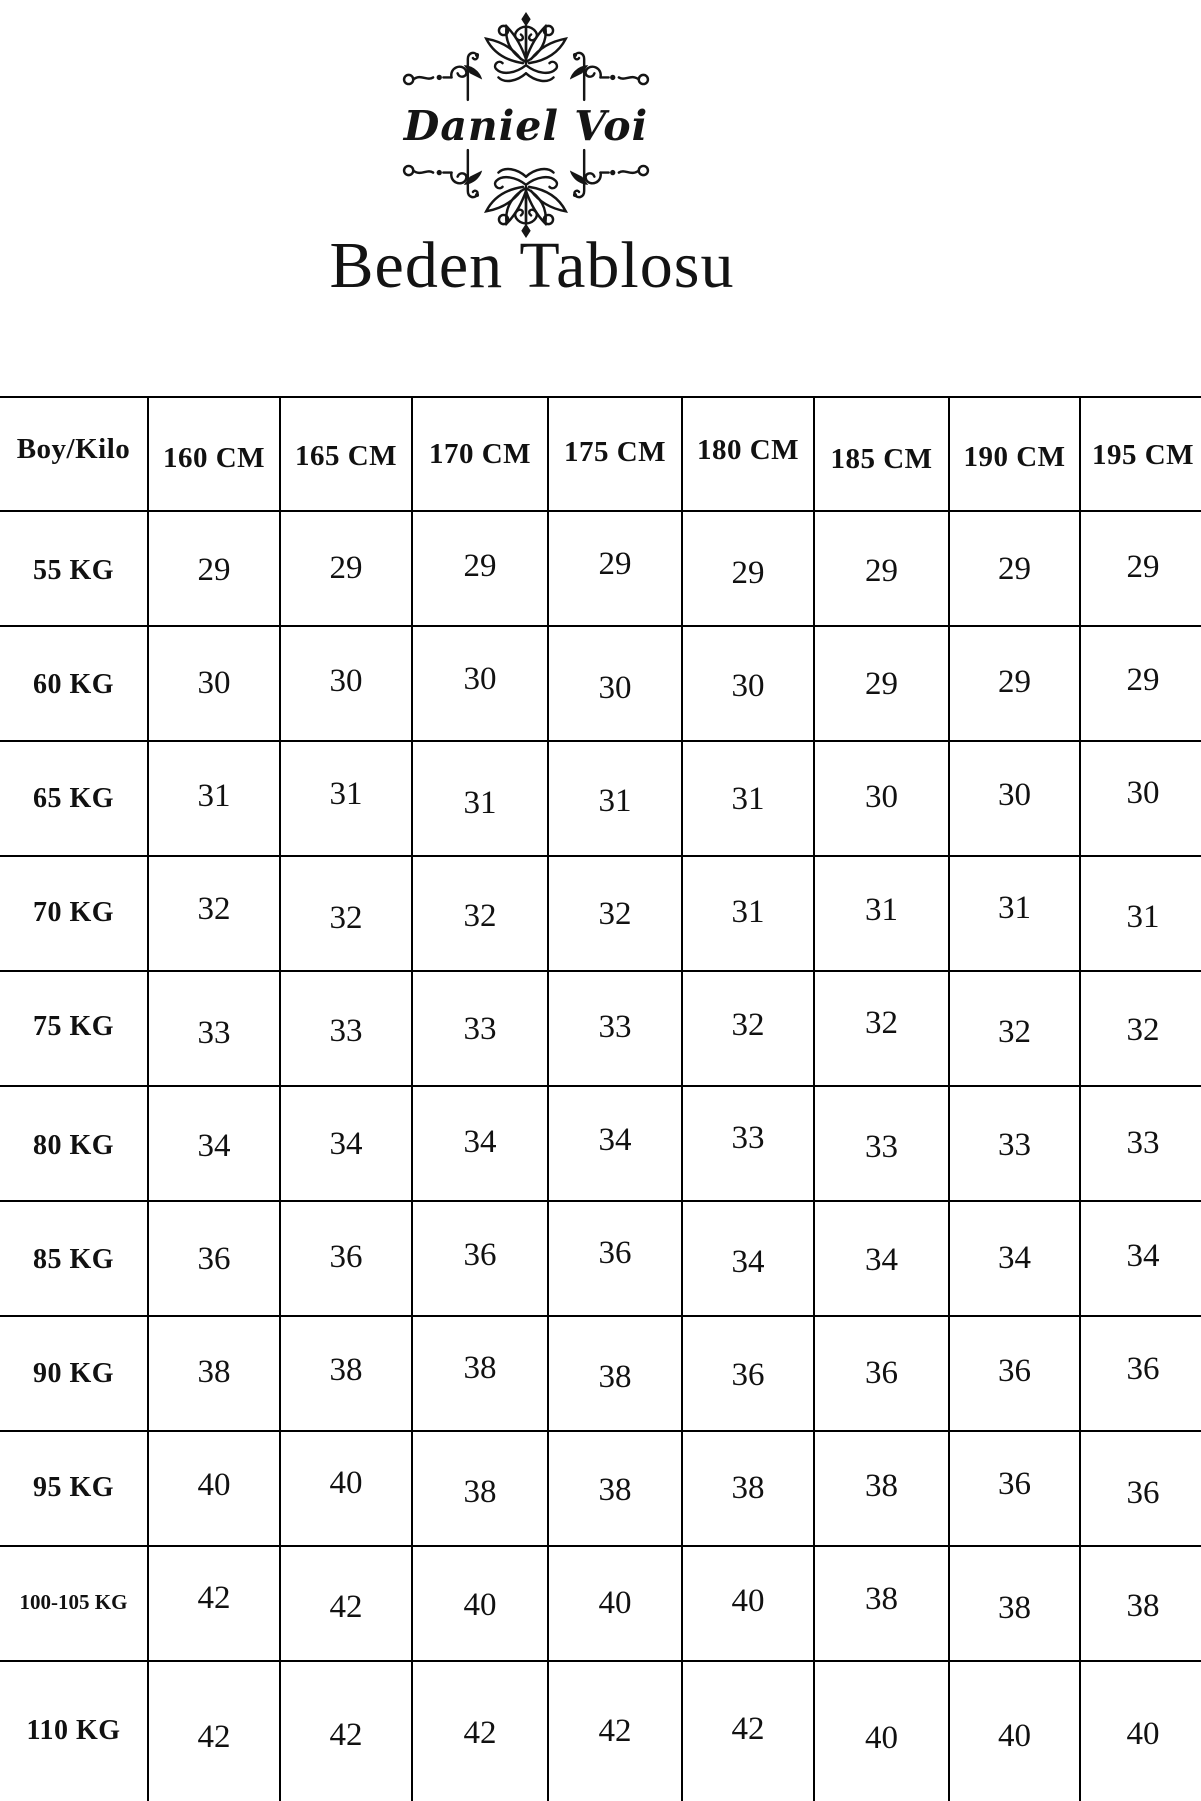 The height and width of the screenshot is (1801, 1201). I want to click on brand-logo: Daniel Voi, so click(526, 125).